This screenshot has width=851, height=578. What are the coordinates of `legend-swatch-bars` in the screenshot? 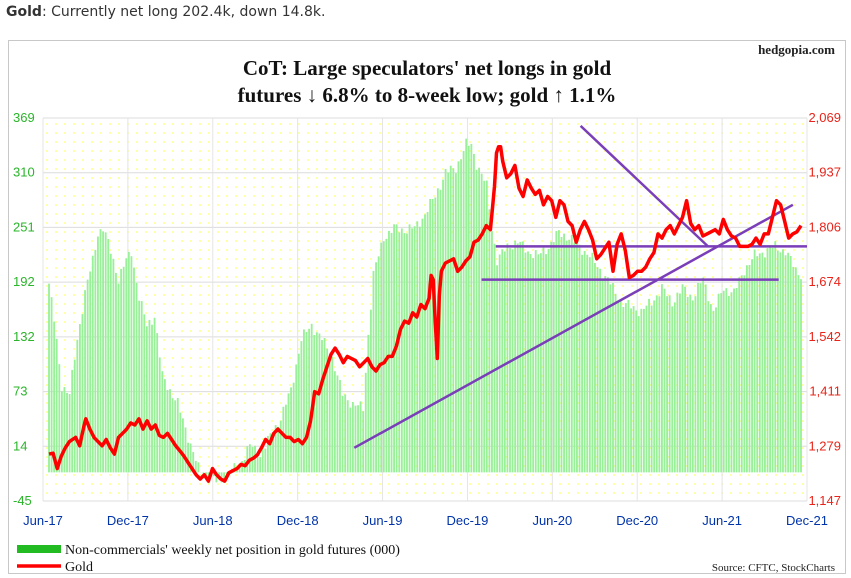 It's located at (39, 549).